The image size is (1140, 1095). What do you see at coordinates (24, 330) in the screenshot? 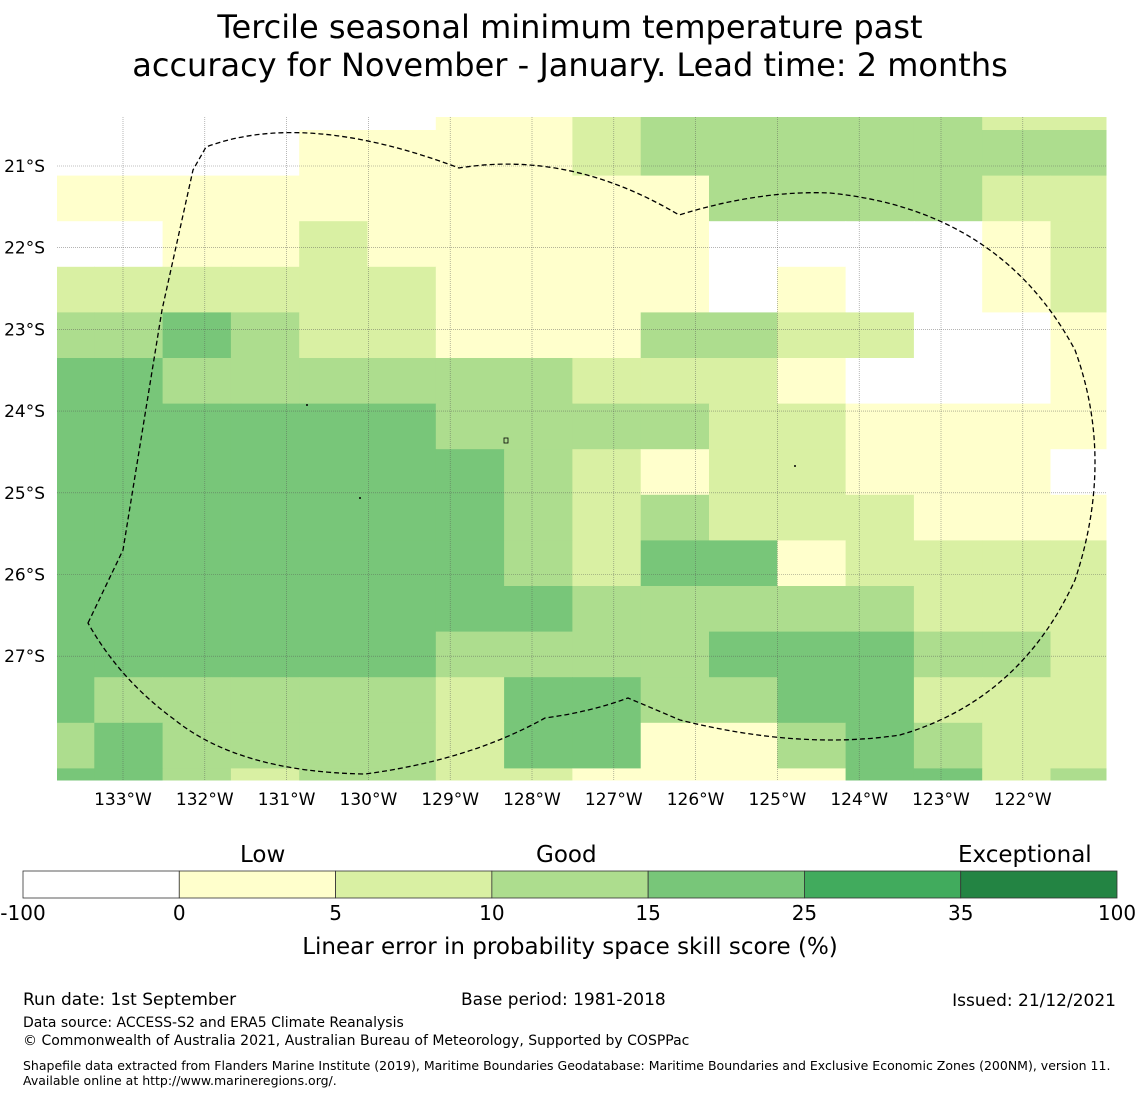
I see `latitude-tick-label: 23°S` at bounding box center [24, 330].